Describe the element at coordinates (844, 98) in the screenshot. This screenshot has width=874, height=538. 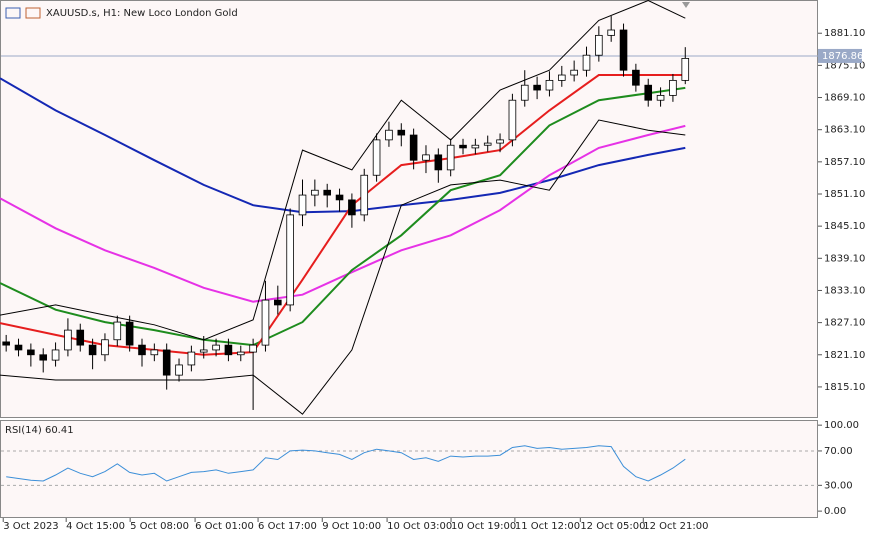
I see `y-tick-label: 1869.10` at that location.